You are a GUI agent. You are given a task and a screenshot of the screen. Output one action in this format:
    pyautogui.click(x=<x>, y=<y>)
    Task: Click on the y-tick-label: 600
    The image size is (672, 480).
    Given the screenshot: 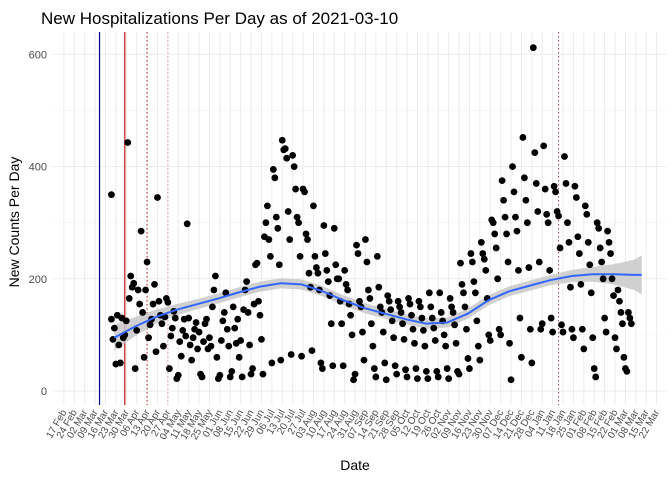 What is the action you would take?
    pyautogui.click(x=38, y=55)
    